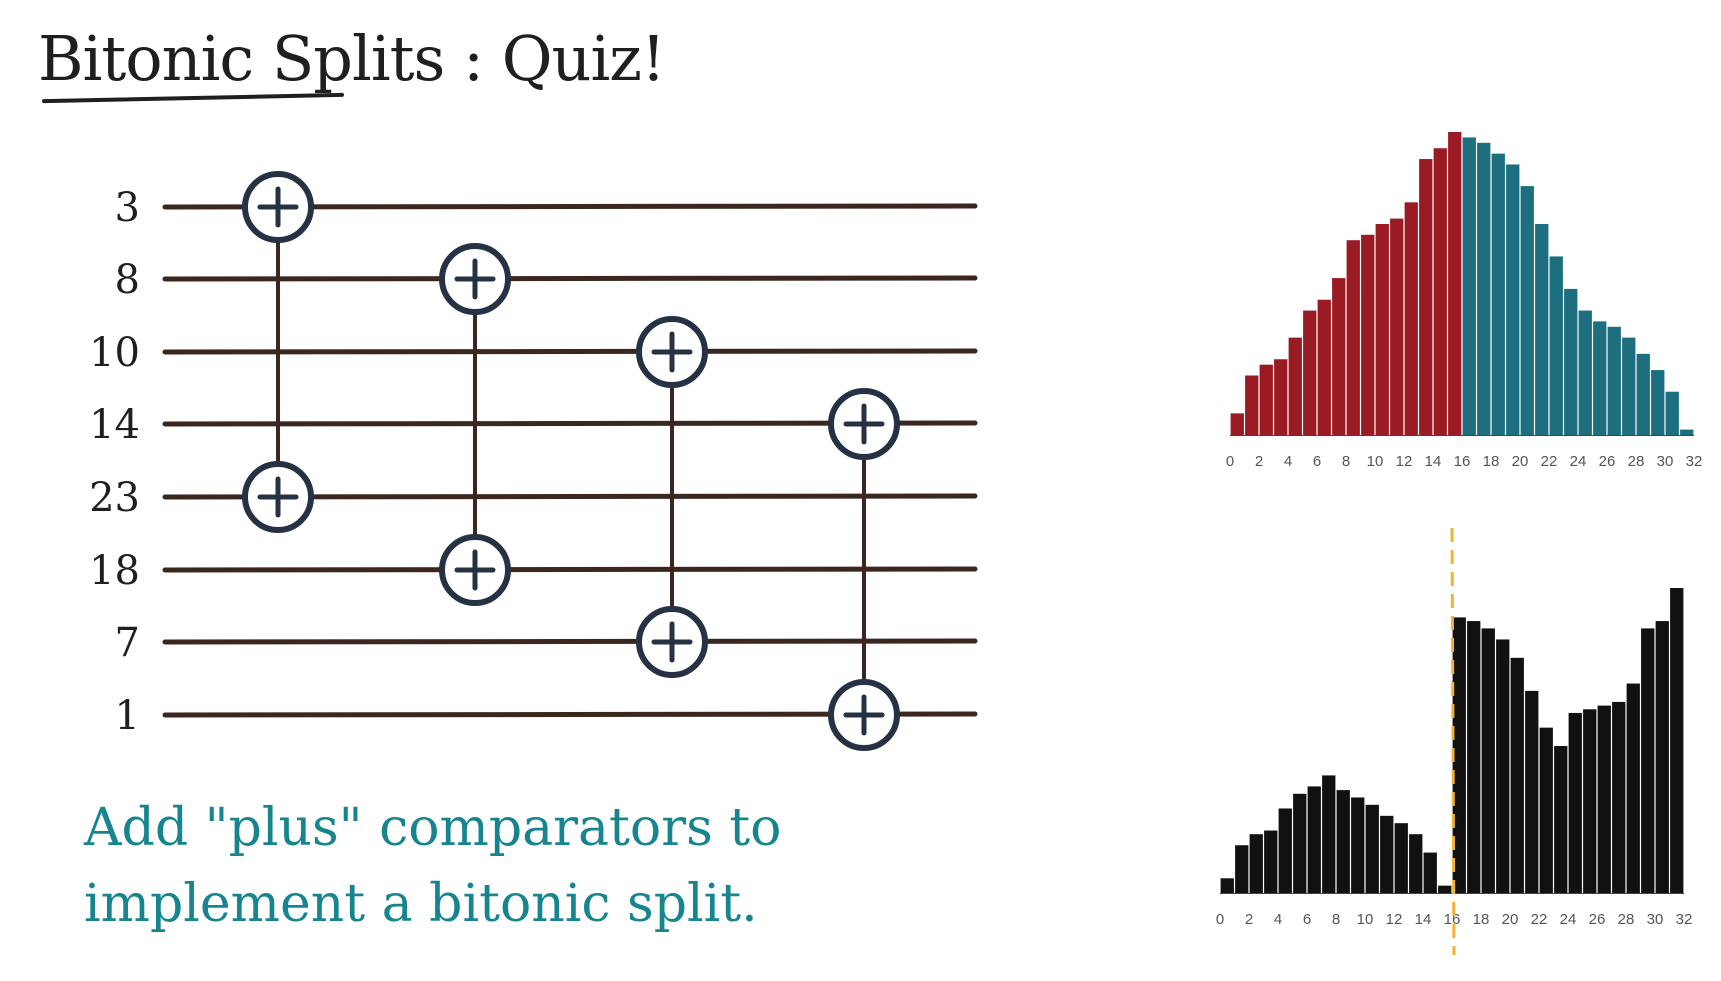 The image size is (1721, 981). What do you see at coordinates (1375, 461) in the screenshot?
I see `x-tick-label: 10` at bounding box center [1375, 461].